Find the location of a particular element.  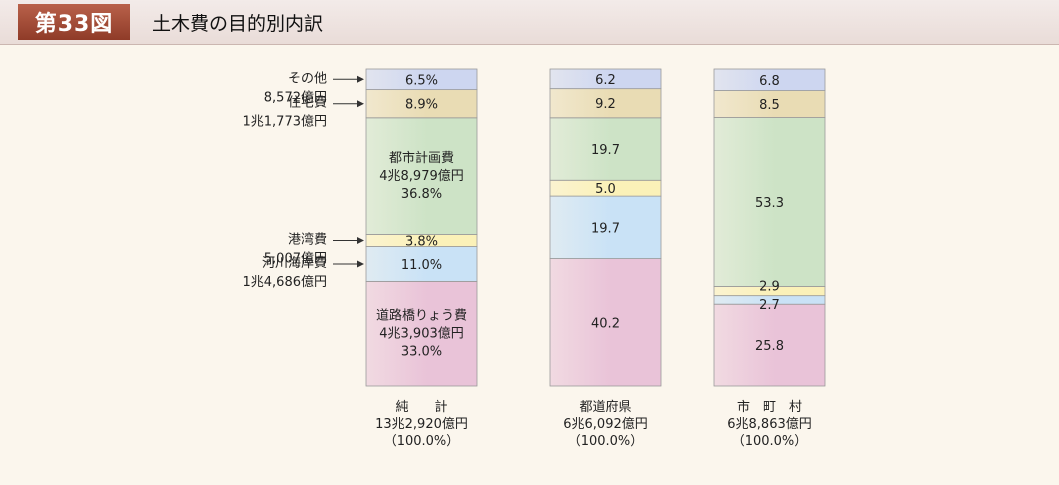

category-label-2: 市 町 村 is located at coordinates (769, 407).